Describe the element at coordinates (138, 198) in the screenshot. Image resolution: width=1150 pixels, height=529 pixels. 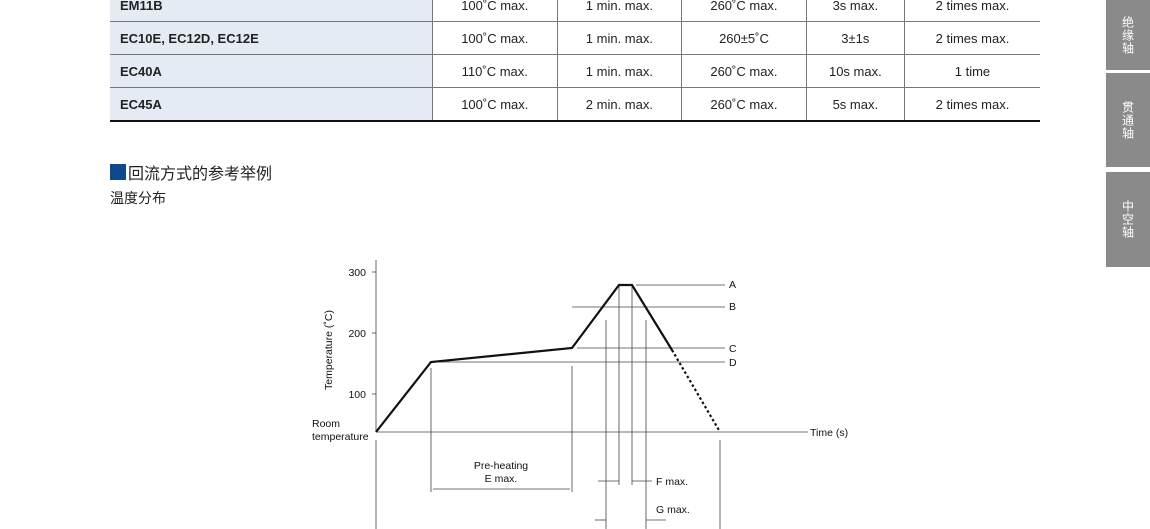
I see `section-subtitle: 温度分布` at that location.